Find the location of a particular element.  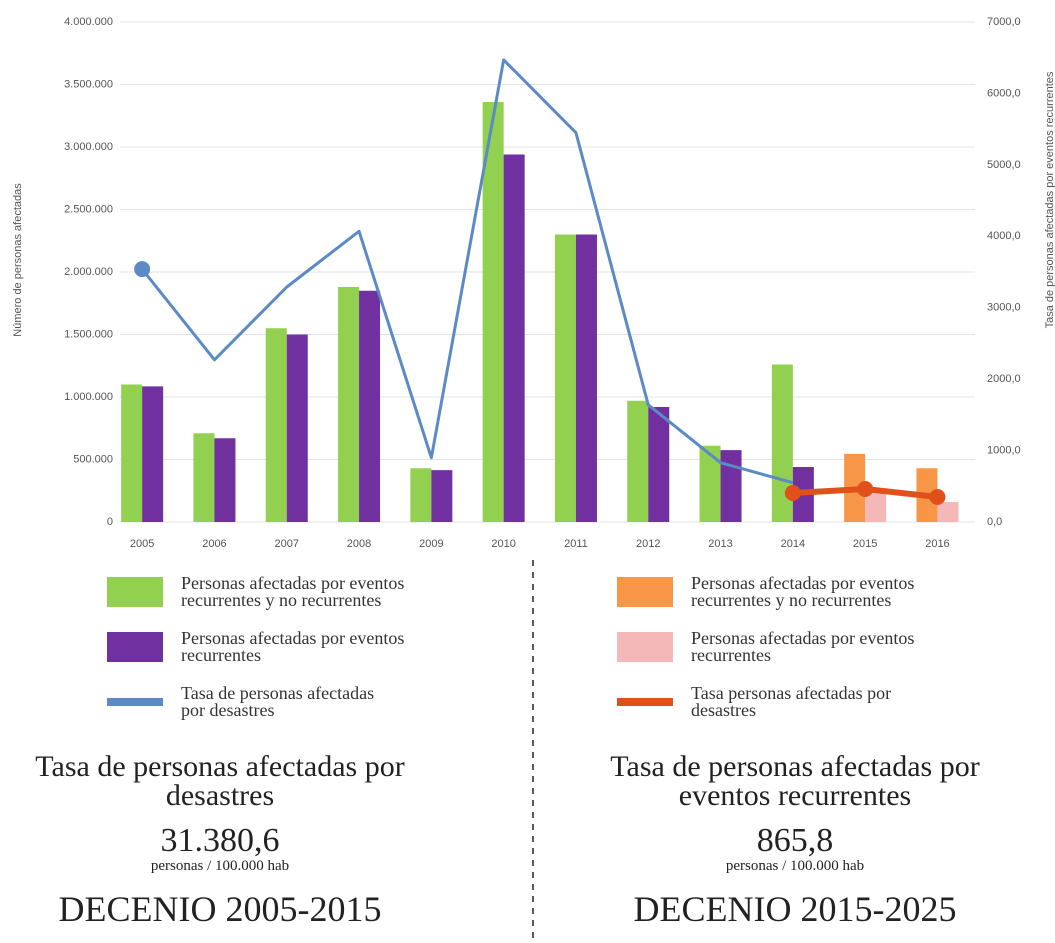

y-tick-label: 3.500.000 is located at coordinates (88, 84).